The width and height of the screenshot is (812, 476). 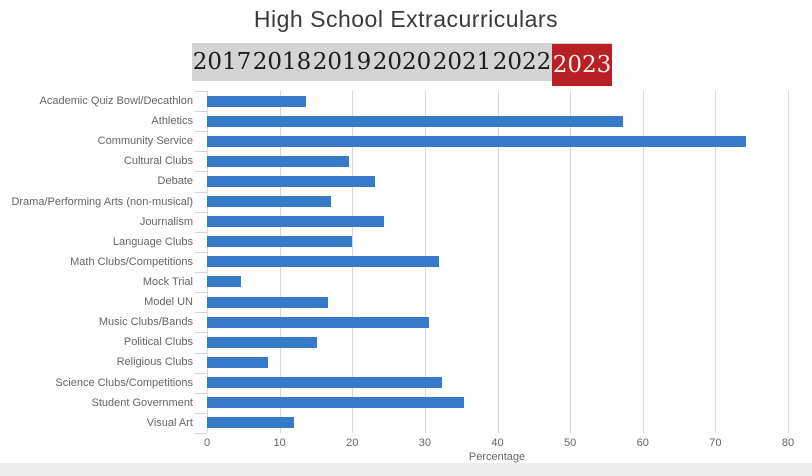 I want to click on bar-mock-trial, so click(x=224, y=282).